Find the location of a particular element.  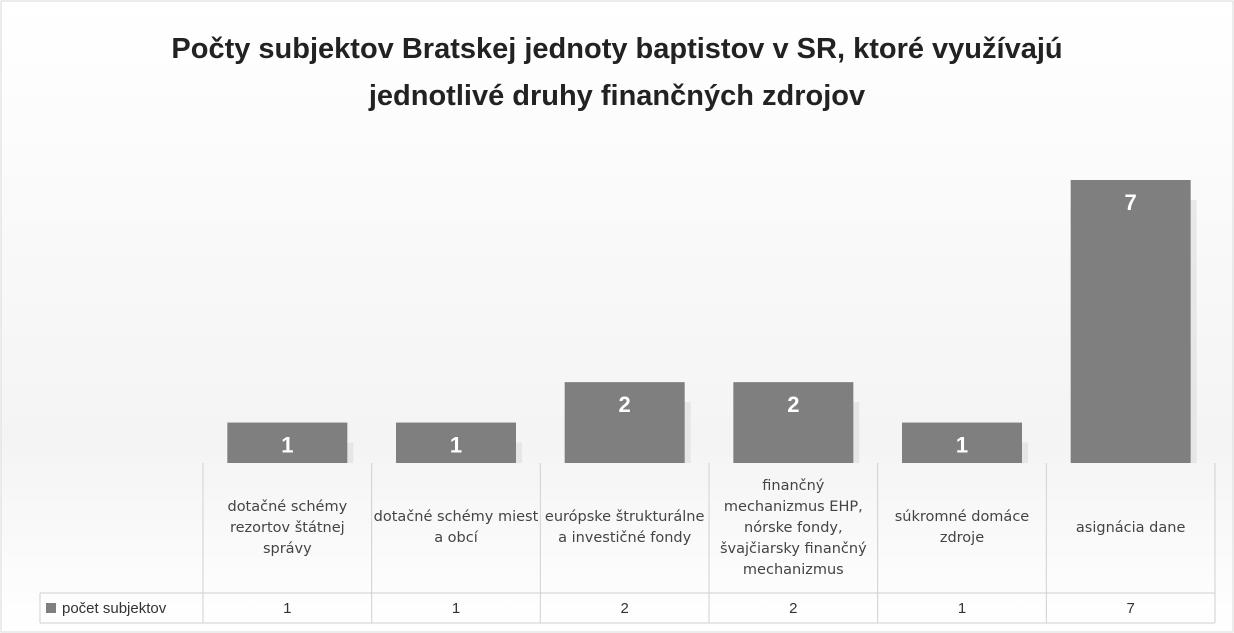

category-cell: dotačné schémy miest a obcí is located at coordinates (456, 527).